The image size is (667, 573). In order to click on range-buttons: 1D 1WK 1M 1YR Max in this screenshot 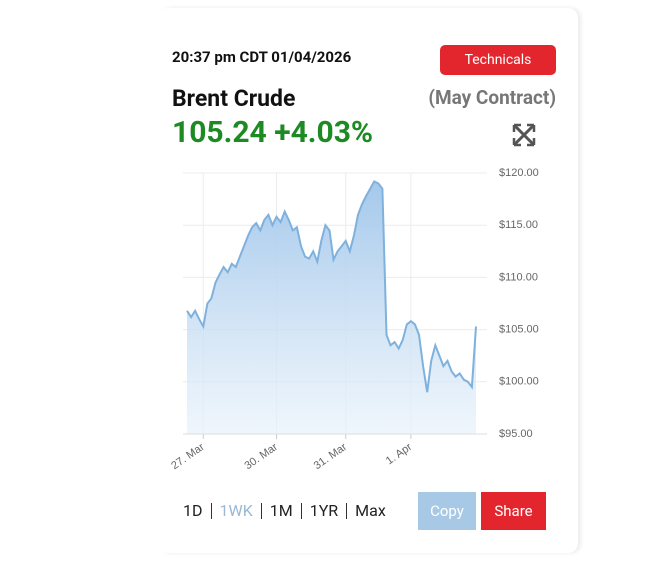, I will do `click(288, 511)`.